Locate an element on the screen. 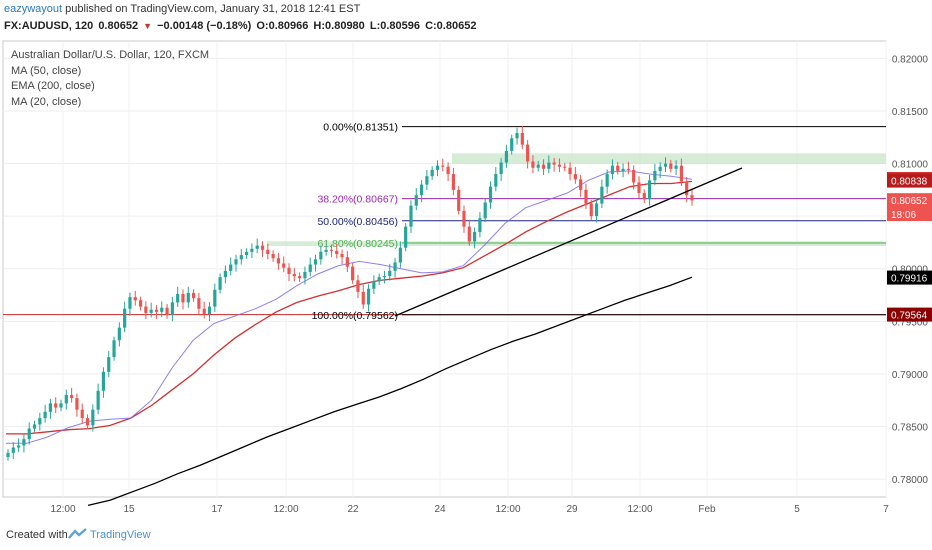 The width and height of the screenshot is (932, 550). legend-title: Australian Dollar/U.S. Dollar, 120, FXCM is located at coordinates (110, 55).